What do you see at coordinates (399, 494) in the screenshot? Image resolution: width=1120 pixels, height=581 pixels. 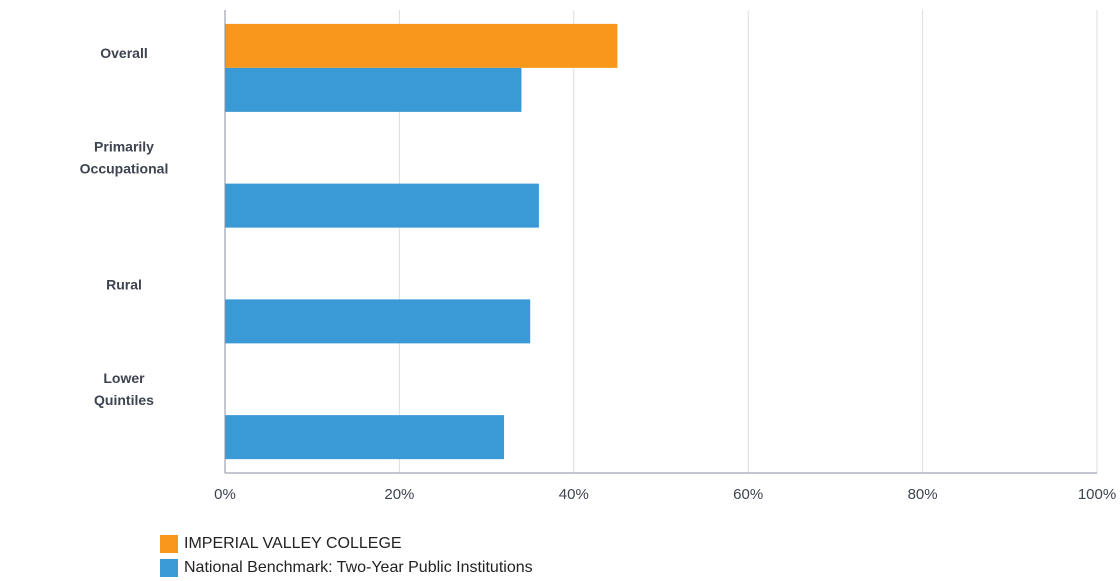 I see `x-tick-label-20: 20%` at bounding box center [399, 494].